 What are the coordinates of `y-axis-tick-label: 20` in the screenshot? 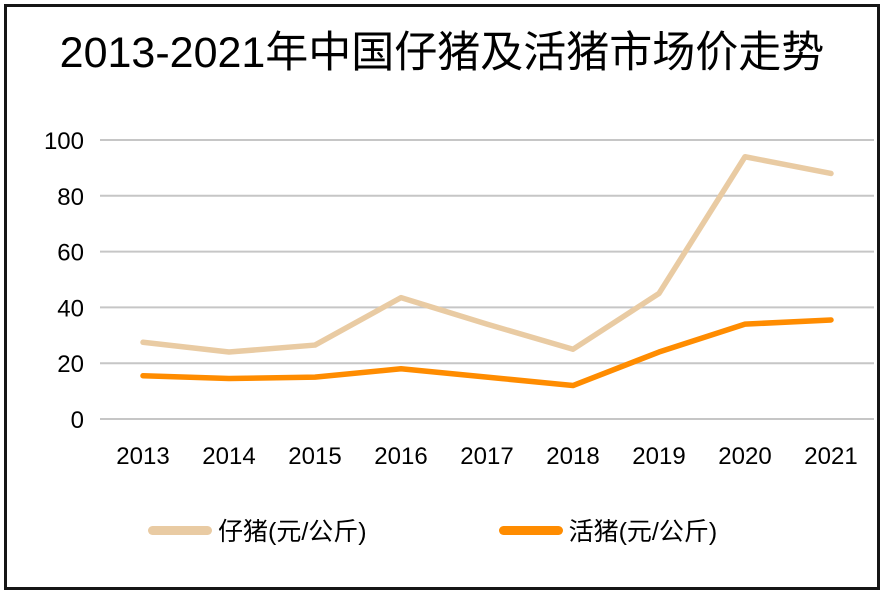 It's located at (70, 365).